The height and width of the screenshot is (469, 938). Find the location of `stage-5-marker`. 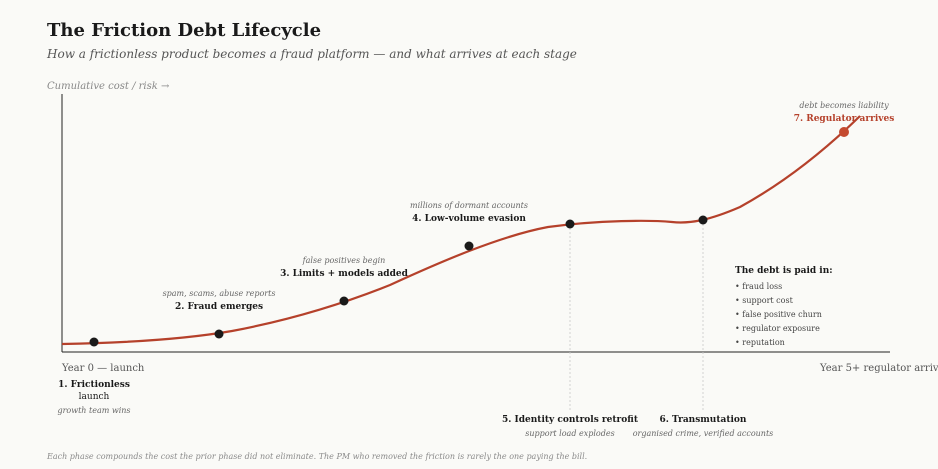

stage-5-marker is located at coordinates (570, 224).